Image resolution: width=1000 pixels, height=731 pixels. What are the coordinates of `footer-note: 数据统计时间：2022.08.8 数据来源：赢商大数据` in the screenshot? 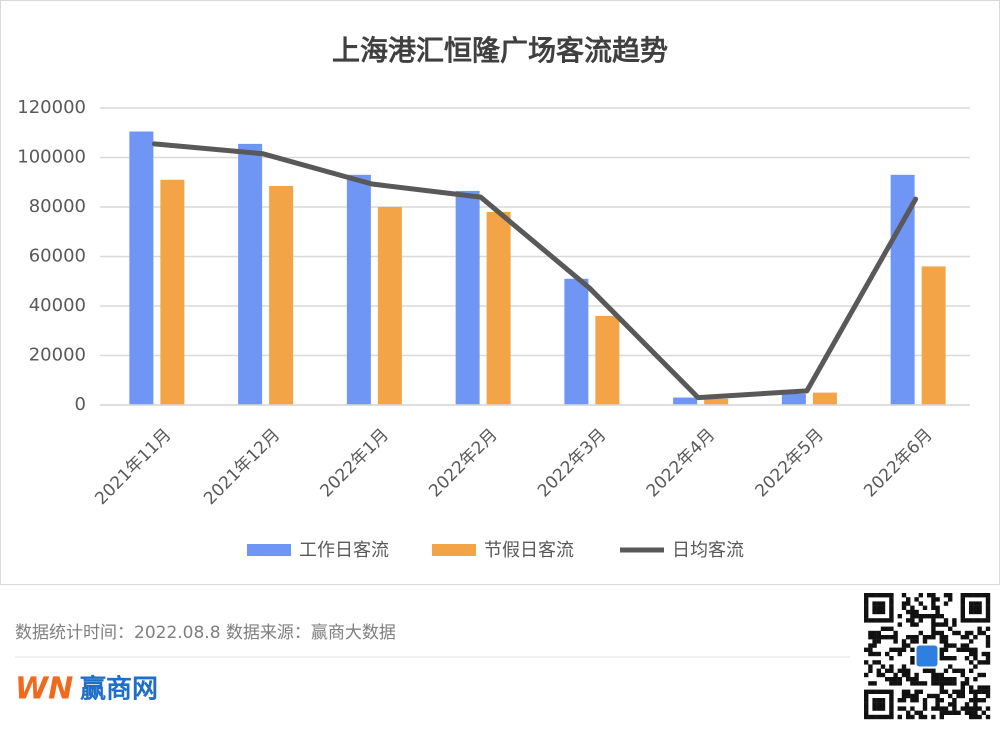 It's located at (205, 633).